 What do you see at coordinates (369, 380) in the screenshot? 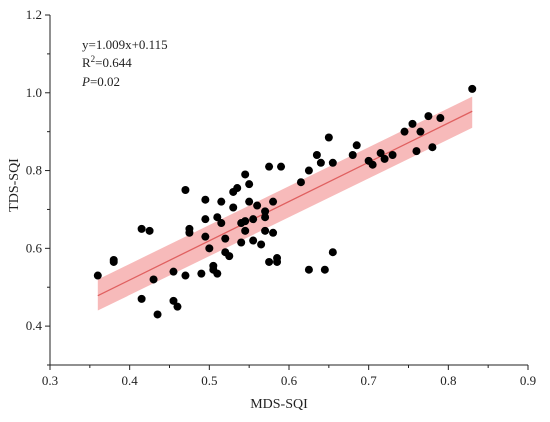
I see `x-tick-label: 0.7` at bounding box center [369, 380].